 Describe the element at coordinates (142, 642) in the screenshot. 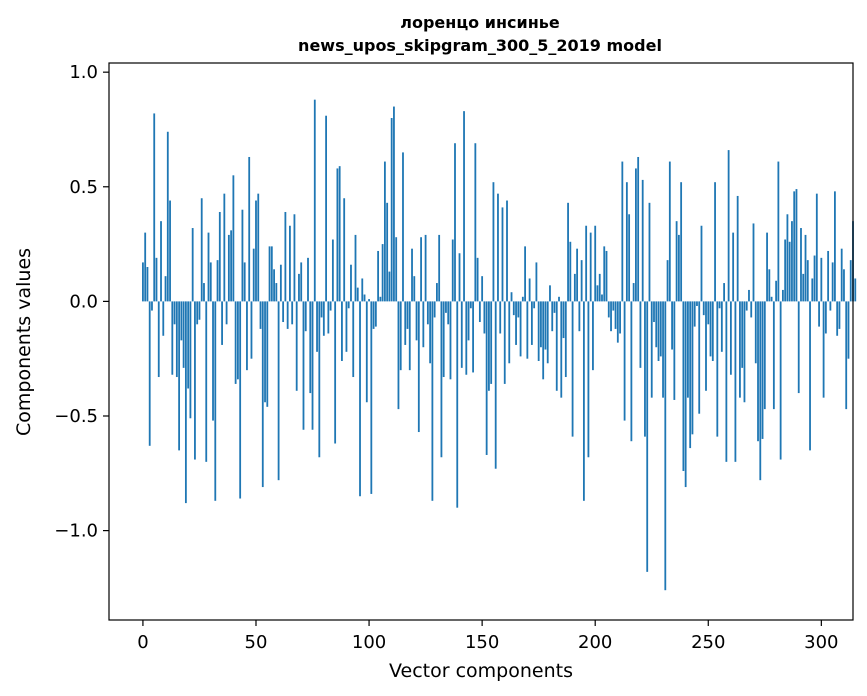

I see `x-tick-label: 0` at that location.